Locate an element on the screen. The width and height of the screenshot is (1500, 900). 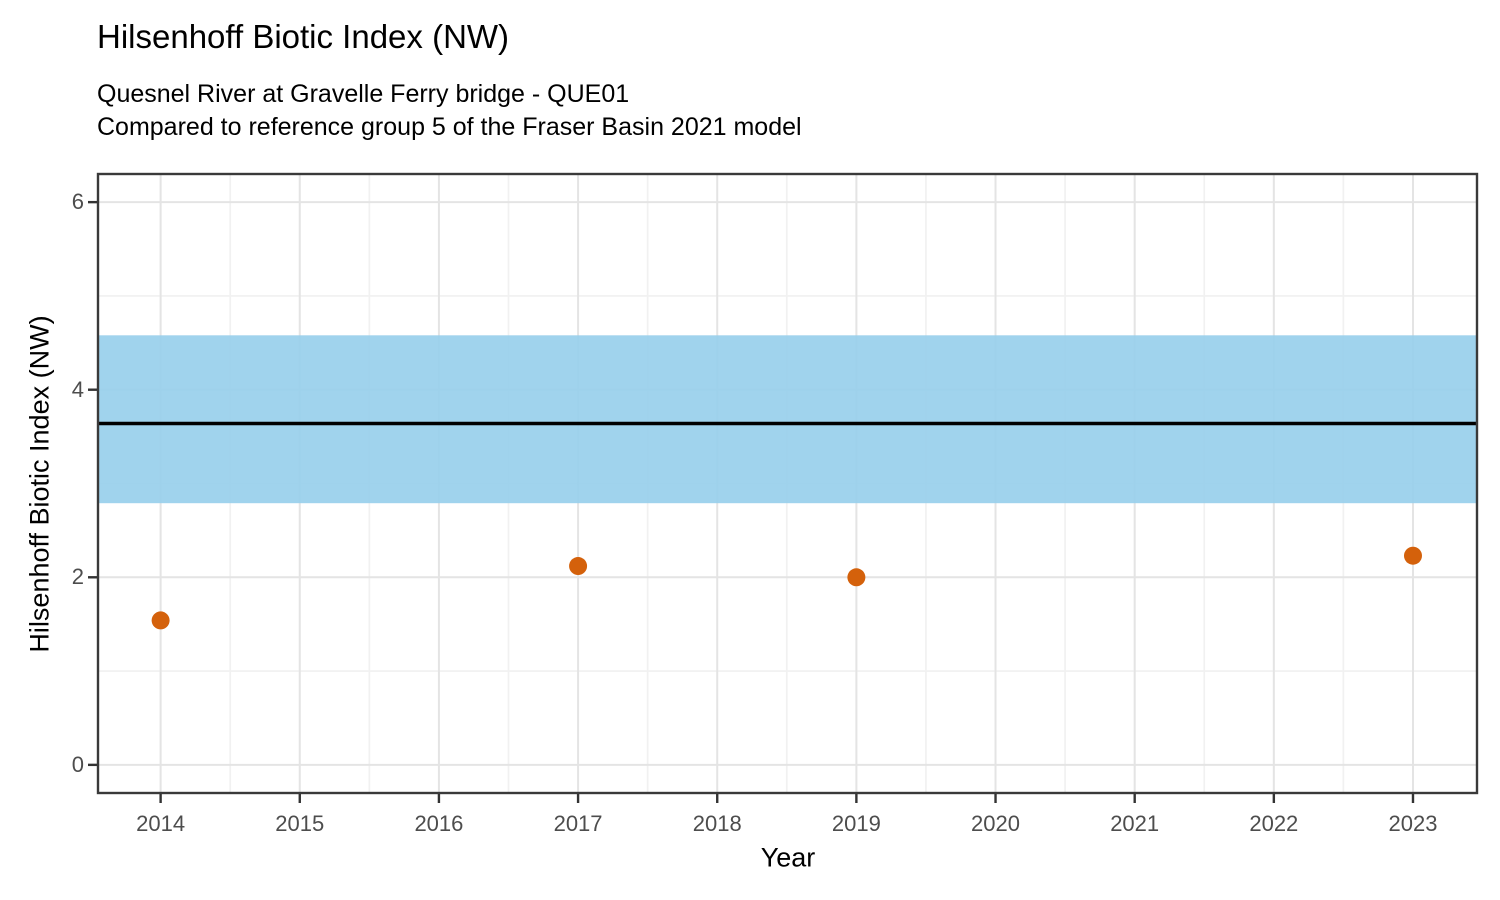
y-axis-title: Hilsenhoff Biotic Index (NW) is located at coordinates (39, 484).